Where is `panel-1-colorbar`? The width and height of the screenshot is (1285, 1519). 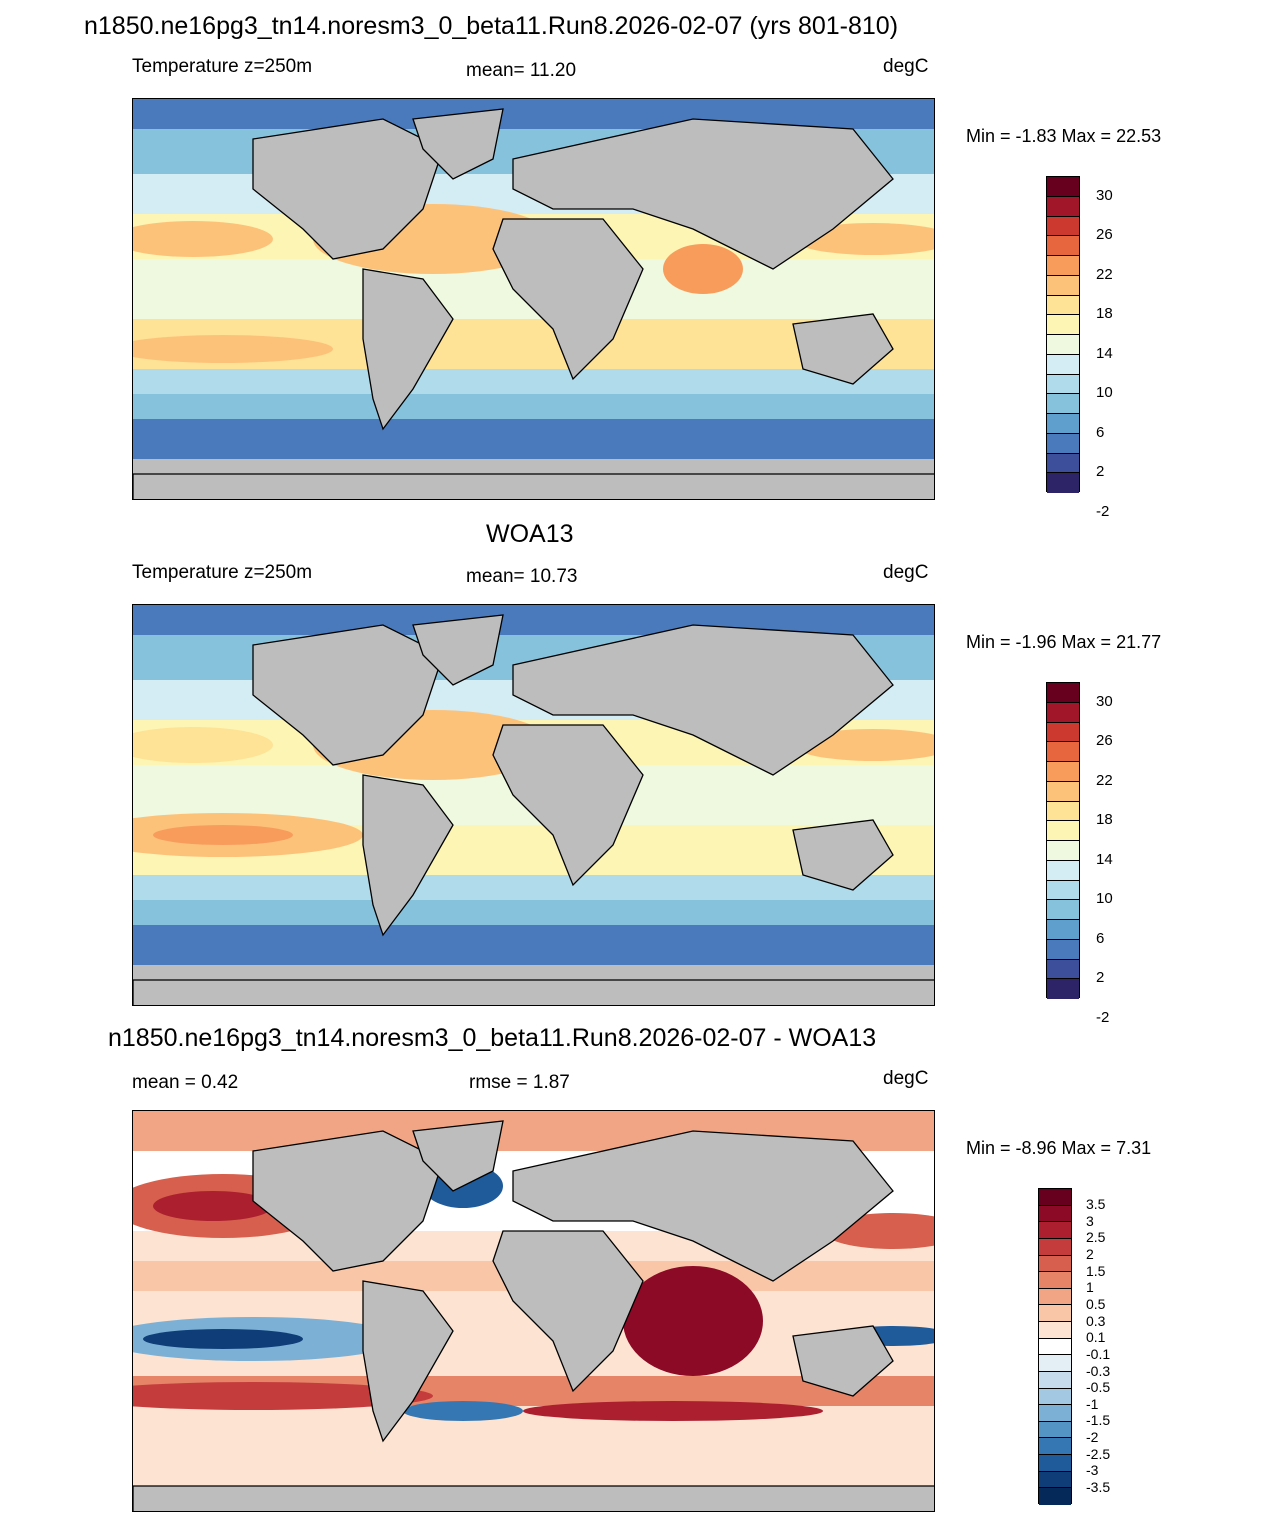
panel-1-colorbar is located at coordinates (1063, 334).